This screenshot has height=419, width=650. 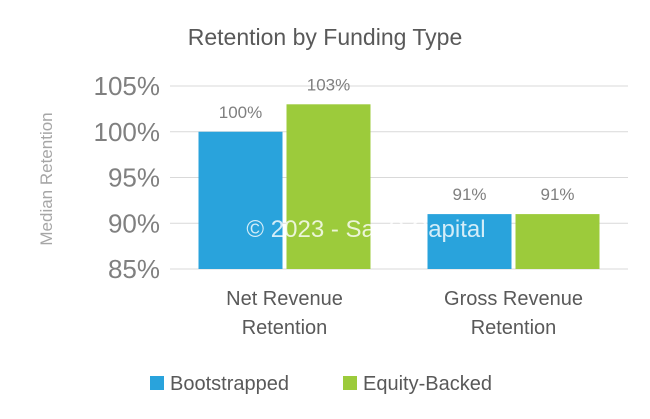 I want to click on y-axis-ticks: 85% 90% 95% 100% 105%, so click(x=127, y=177).